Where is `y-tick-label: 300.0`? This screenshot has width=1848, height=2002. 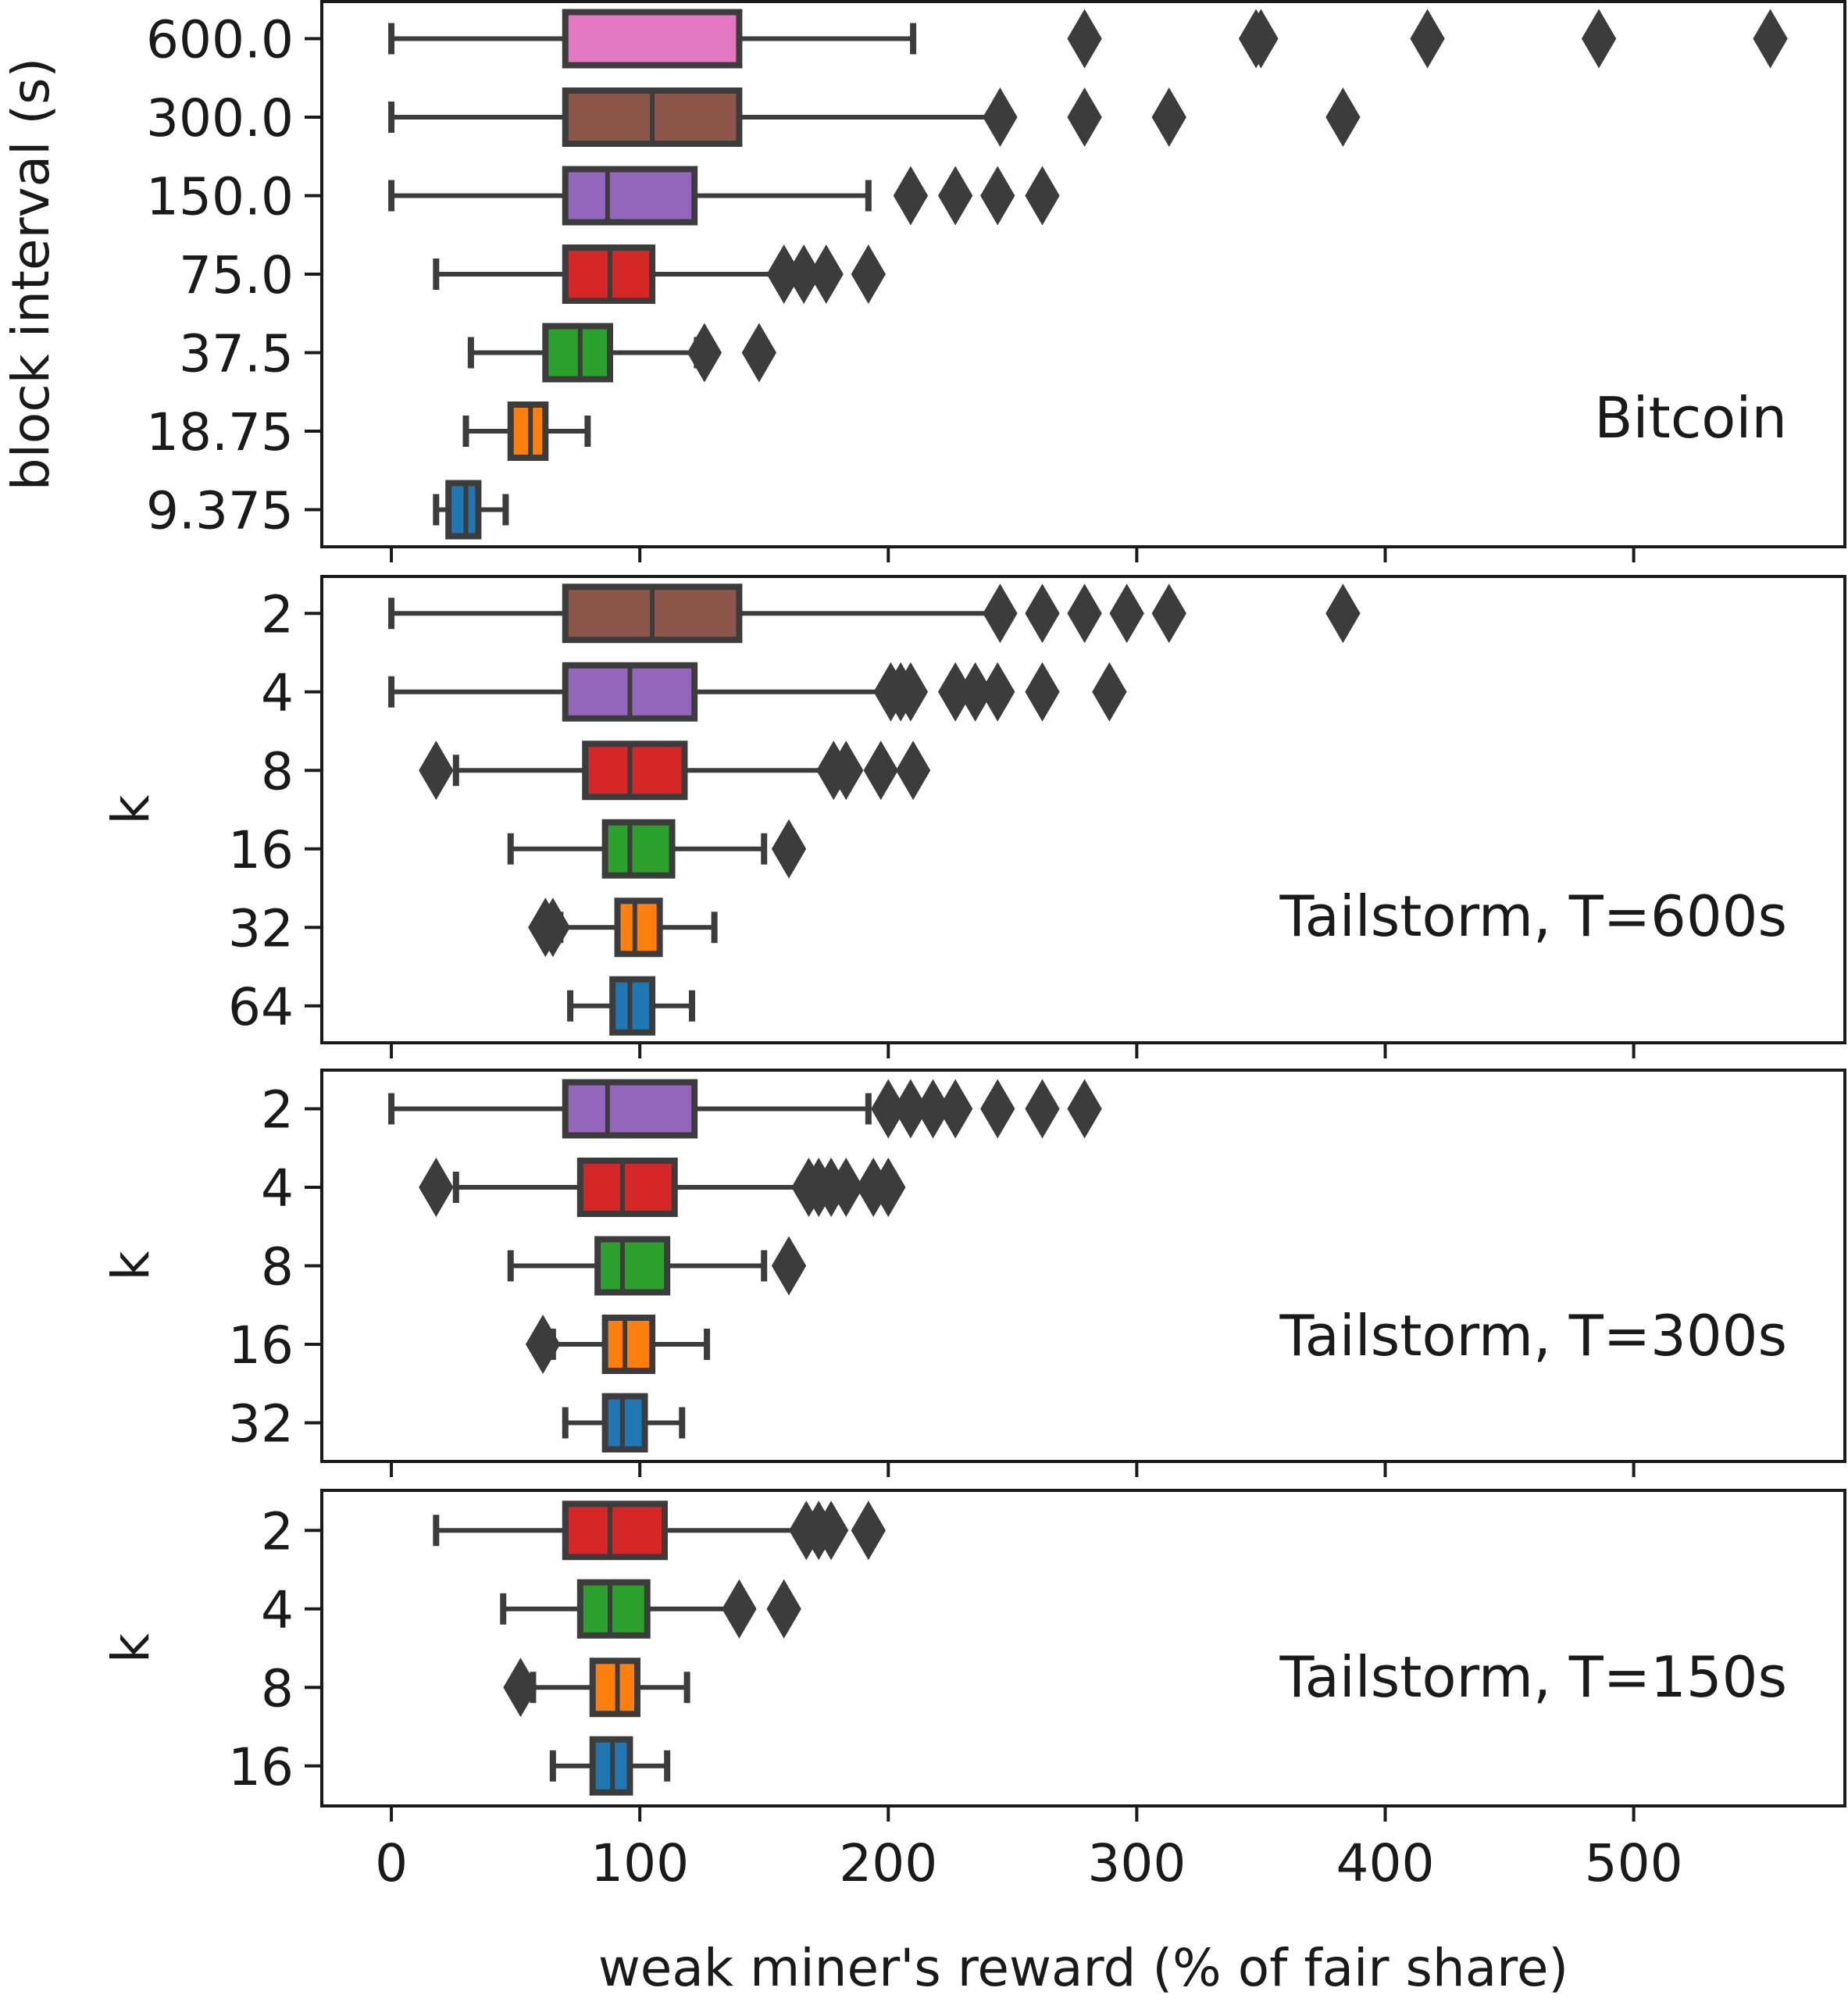 y-tick-label: 300.0 is located at coordinates (220, 118).